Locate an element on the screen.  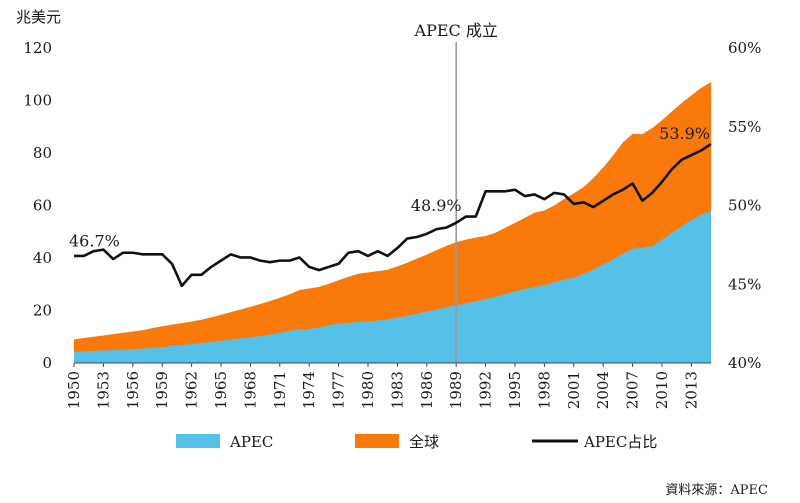
x-tick-label: 1998 is located at coordinates (544, 390).